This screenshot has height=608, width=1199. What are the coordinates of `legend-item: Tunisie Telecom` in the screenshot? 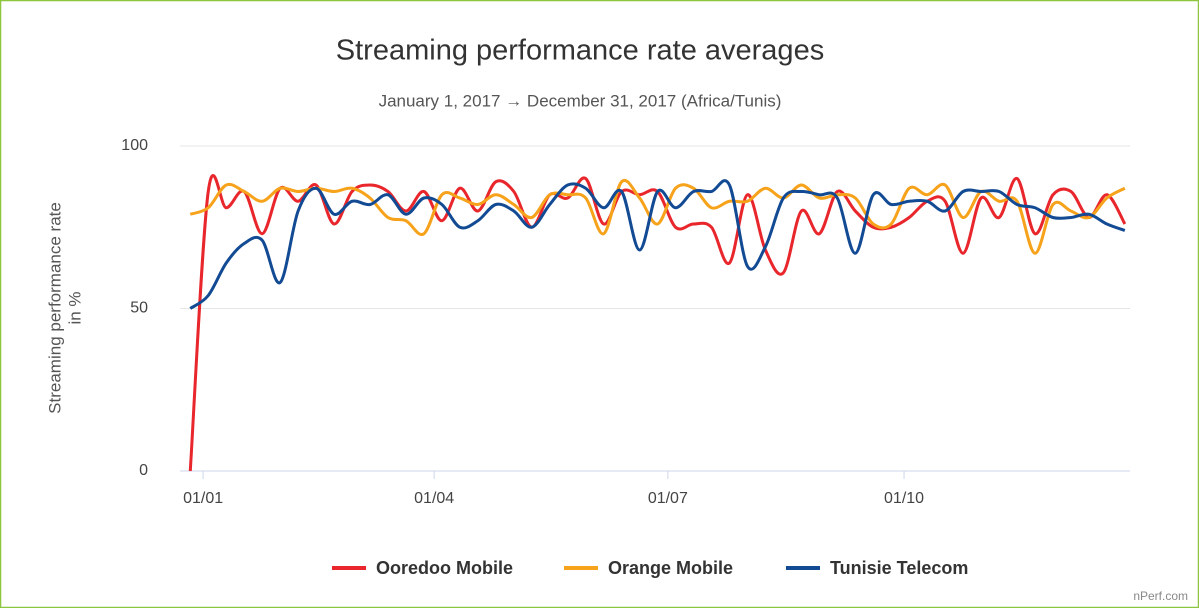 It's located at (877, 568).